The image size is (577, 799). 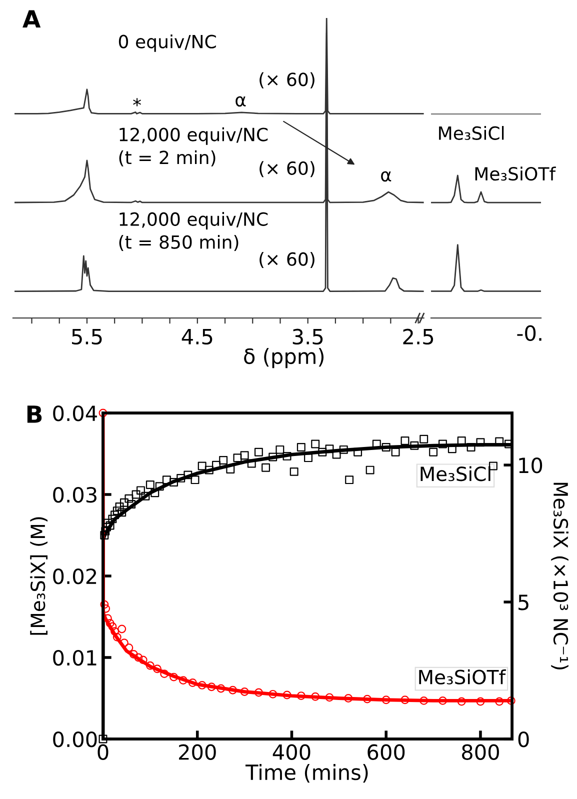 What do you see at coordinates (307, 336) in the screenshot?
I see `x-tick-label: 3.5` at bounding box center [307, 336].